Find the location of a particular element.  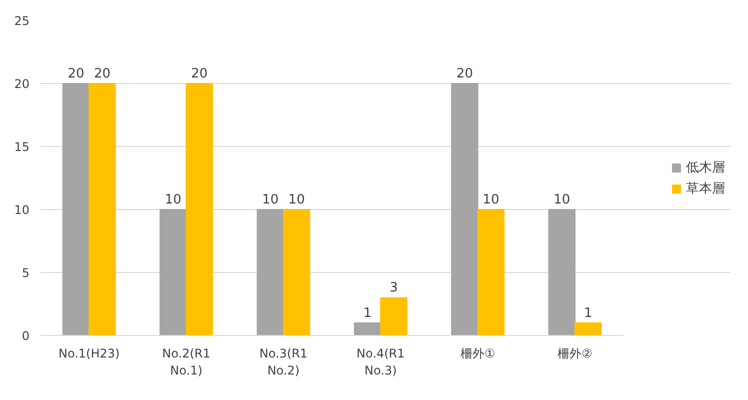

x-tick-label: No.1(H23) is located at coordinates (89, 353).